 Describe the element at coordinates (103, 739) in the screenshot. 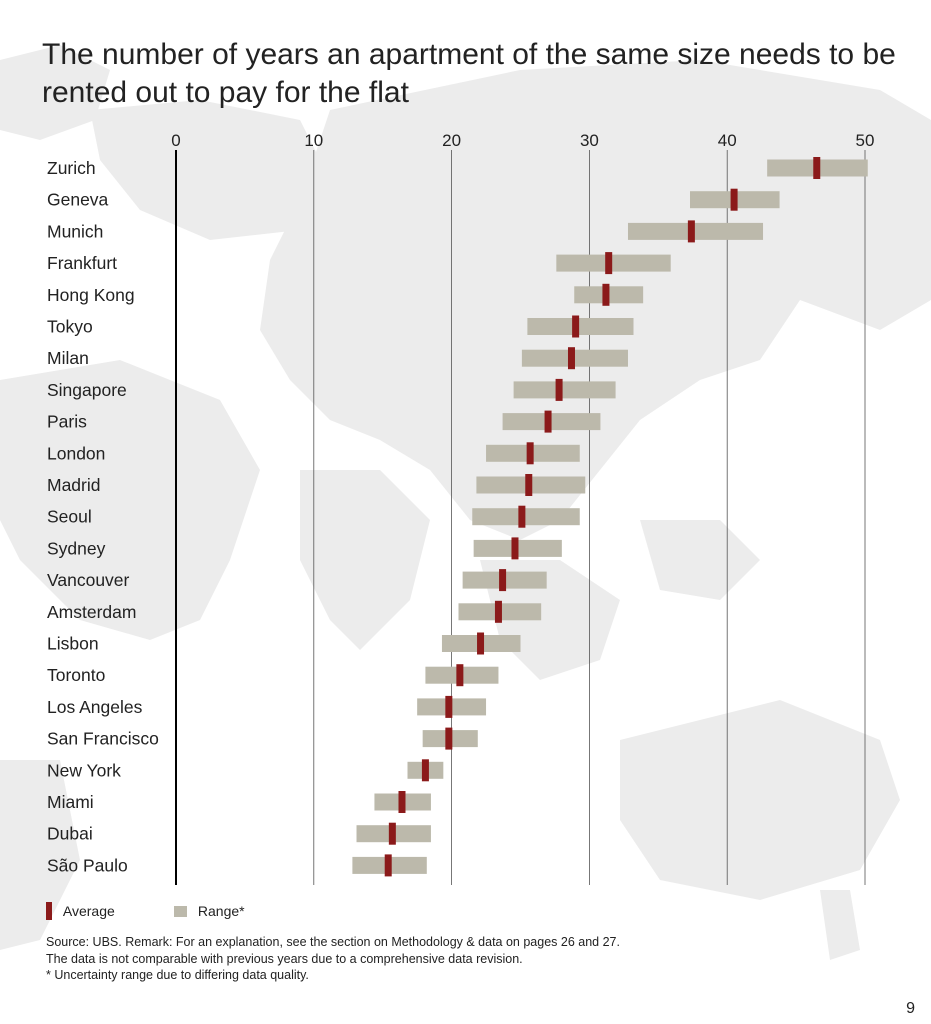

I see `city-label: San Francisco` at that location.